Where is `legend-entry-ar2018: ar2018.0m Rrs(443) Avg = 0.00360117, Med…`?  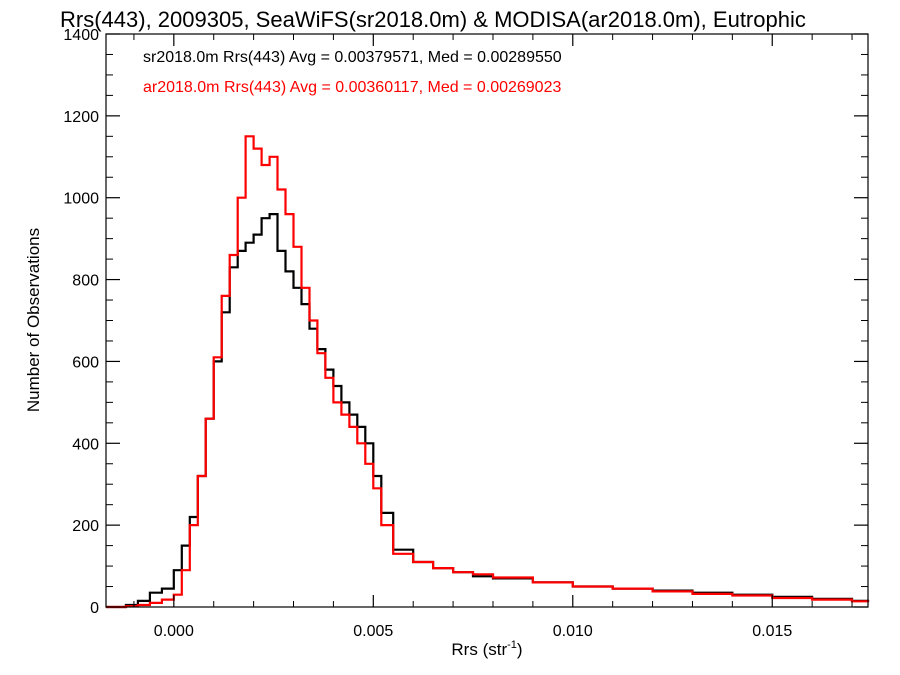 legend-entry-ar2018: ar2018.0m Rrs(443) Avg = 0.00360117, Med… is located at coordinates (352, 87).